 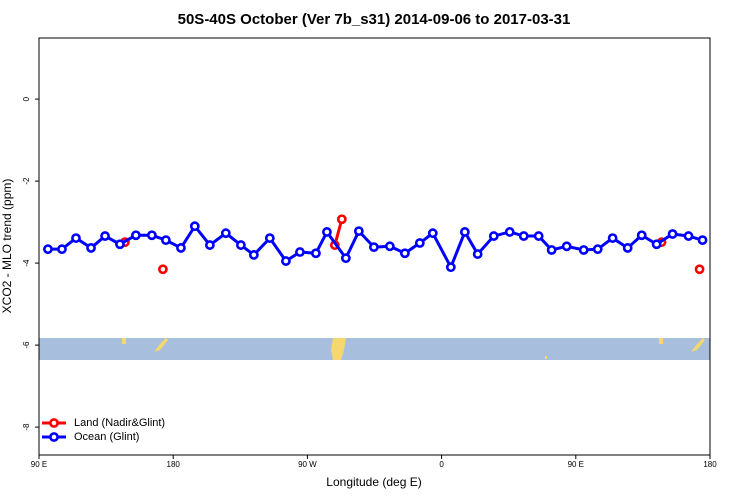 I want to click on map-strip, so click(x=374, y=349).